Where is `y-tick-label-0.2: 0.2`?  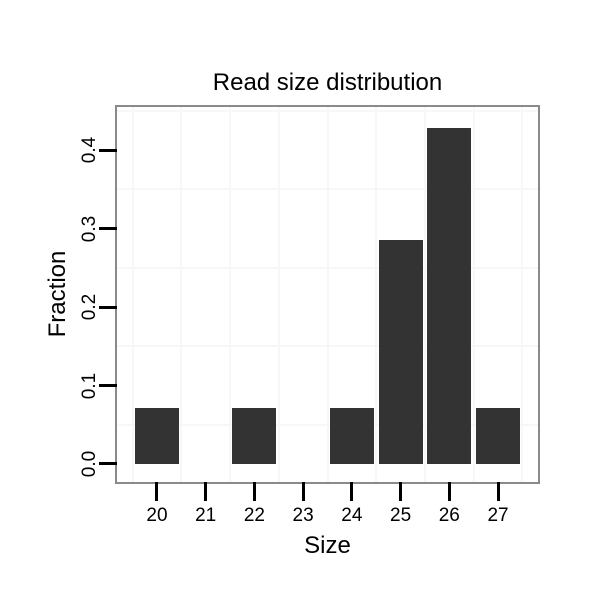 y-tick-label-0.2: 0.2 is located at coordinates (89, 307).